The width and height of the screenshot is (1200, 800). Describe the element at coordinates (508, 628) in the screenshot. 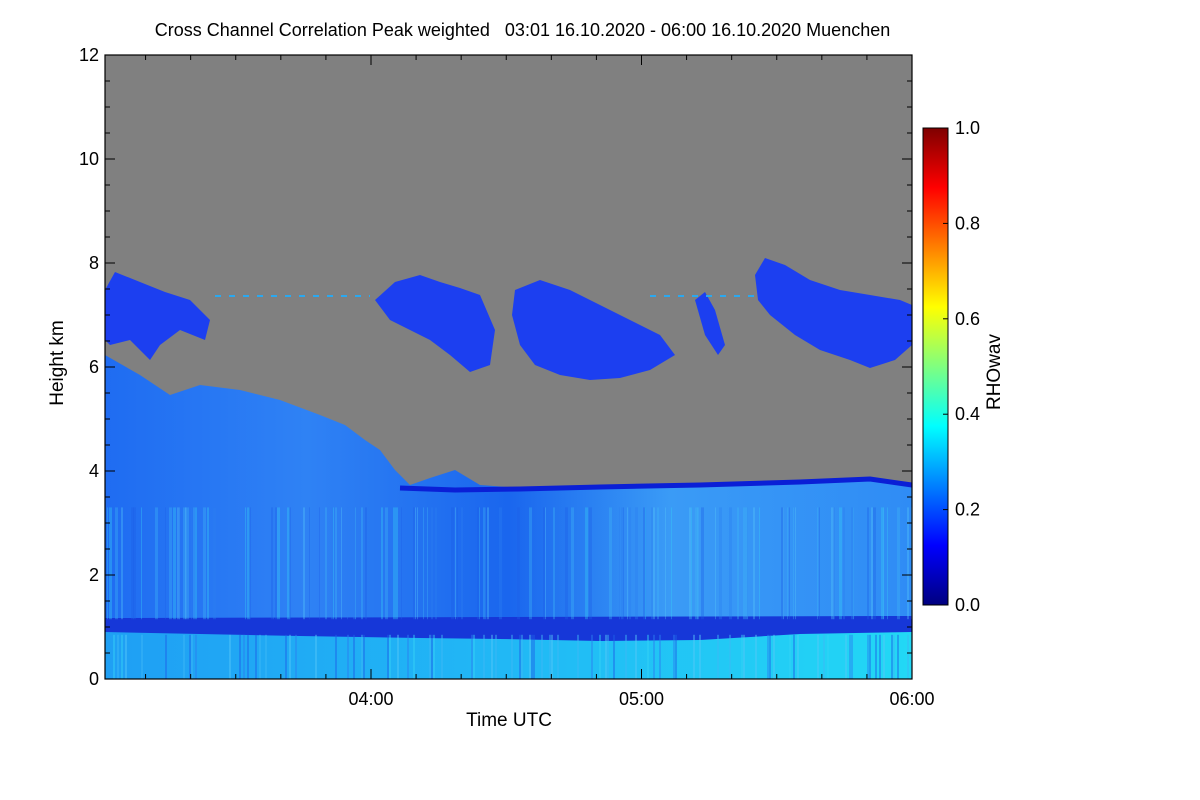

I see `dense-layer` at that location.